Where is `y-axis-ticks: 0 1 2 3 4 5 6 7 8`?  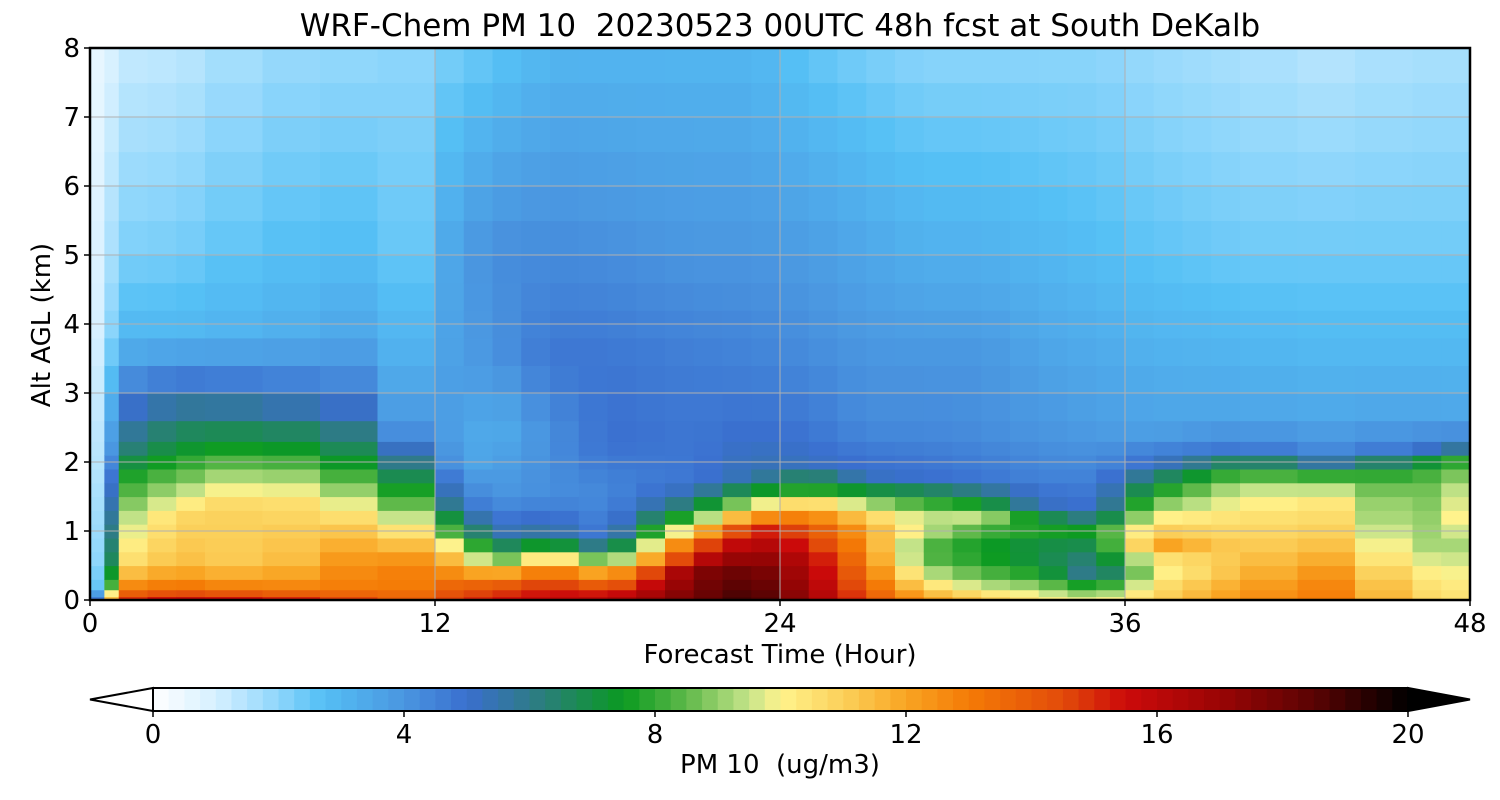
y-axis-ticks: 0 1 2 3 4 5 6 7 8 is located at coordinates (76, 325).